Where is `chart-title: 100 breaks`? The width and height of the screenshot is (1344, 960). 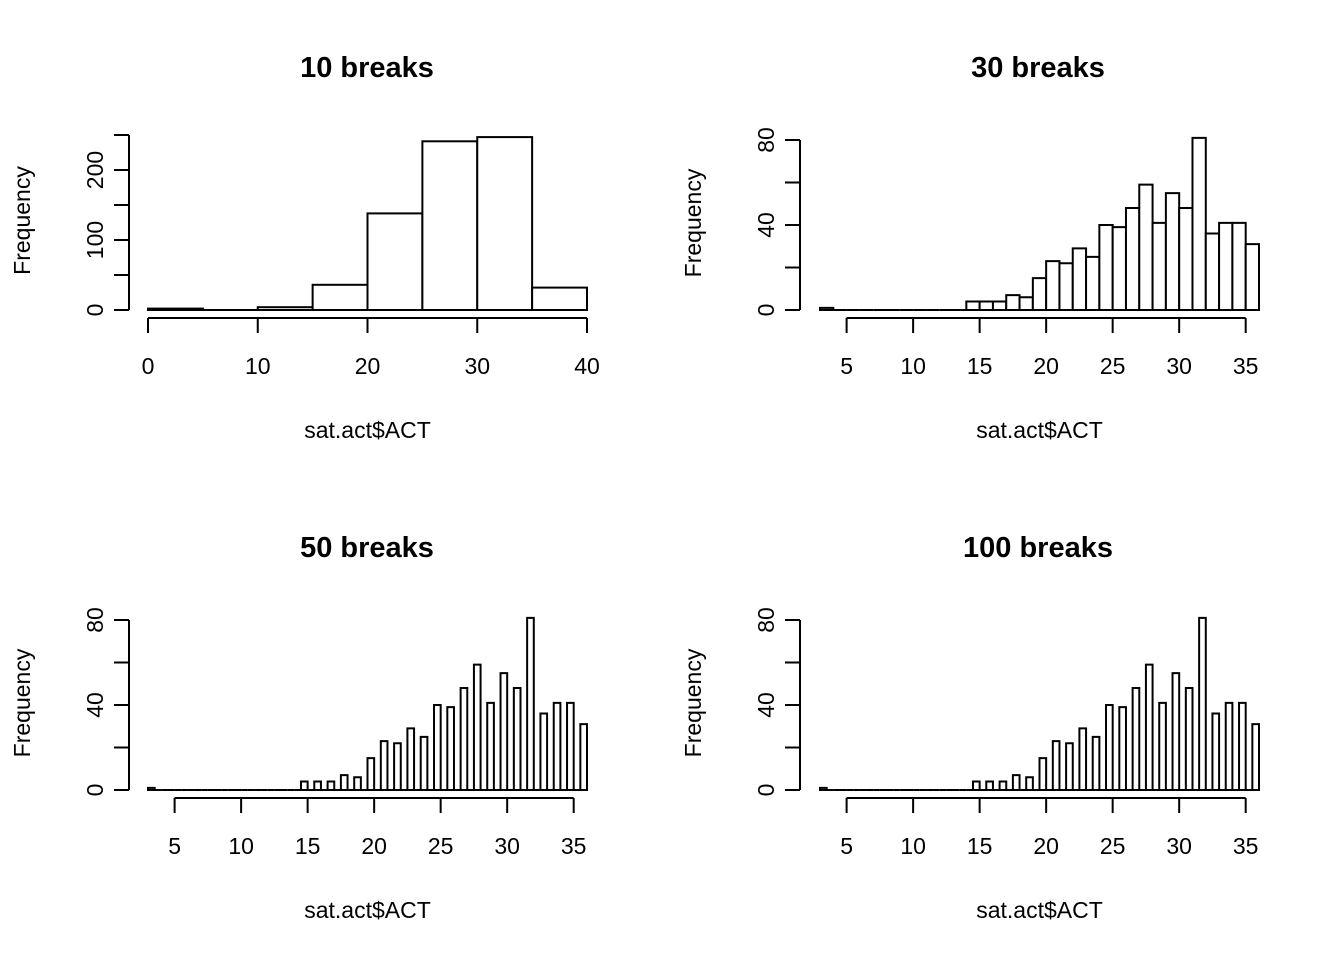 chart-title: 100 breaks is located at coordinates (1038, 548).